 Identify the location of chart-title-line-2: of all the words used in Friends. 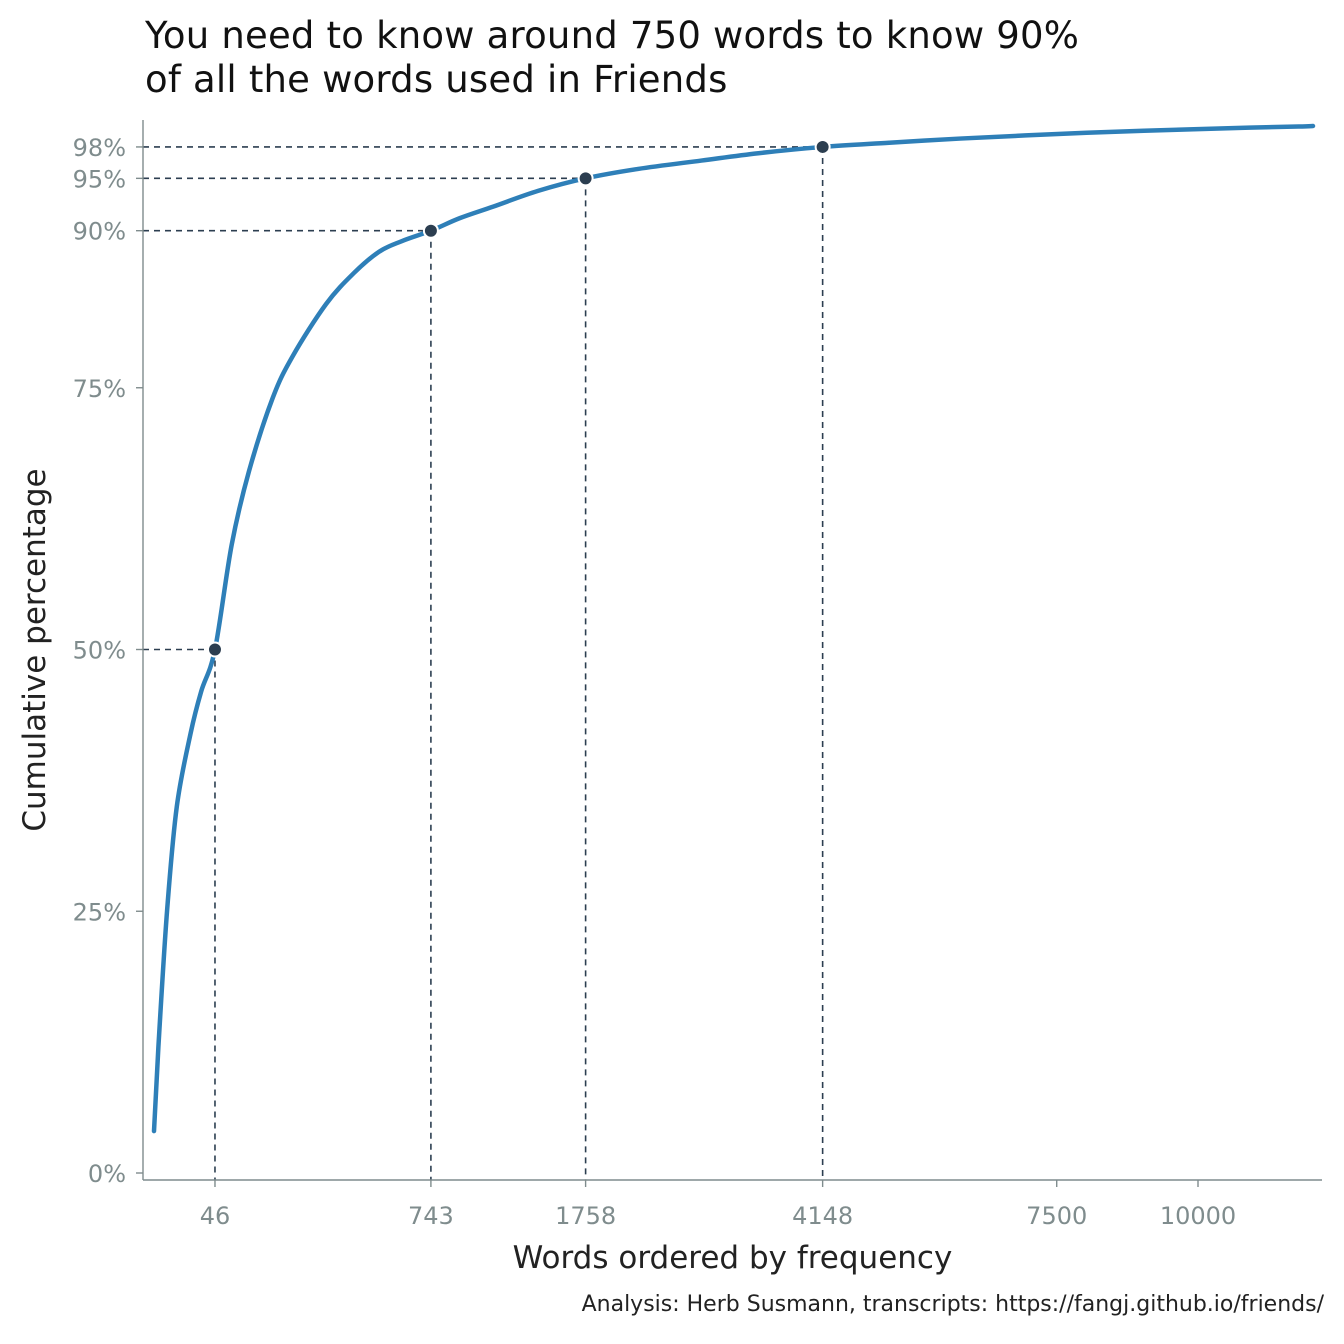
(436, 79).